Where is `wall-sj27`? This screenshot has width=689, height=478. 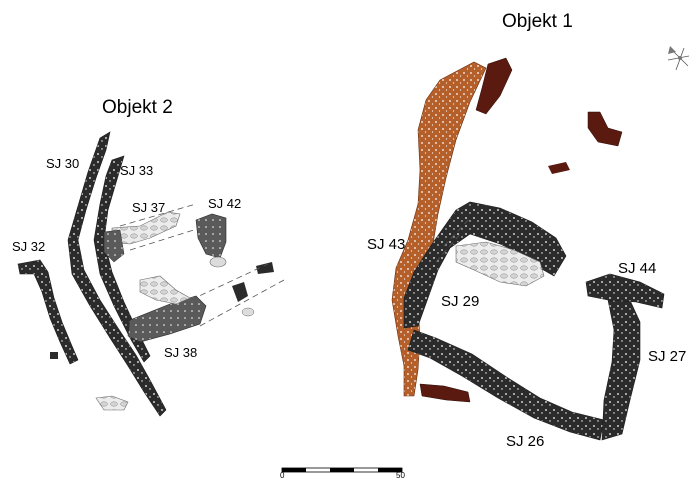
wall-sj27 is located at coordinates (621, 368).